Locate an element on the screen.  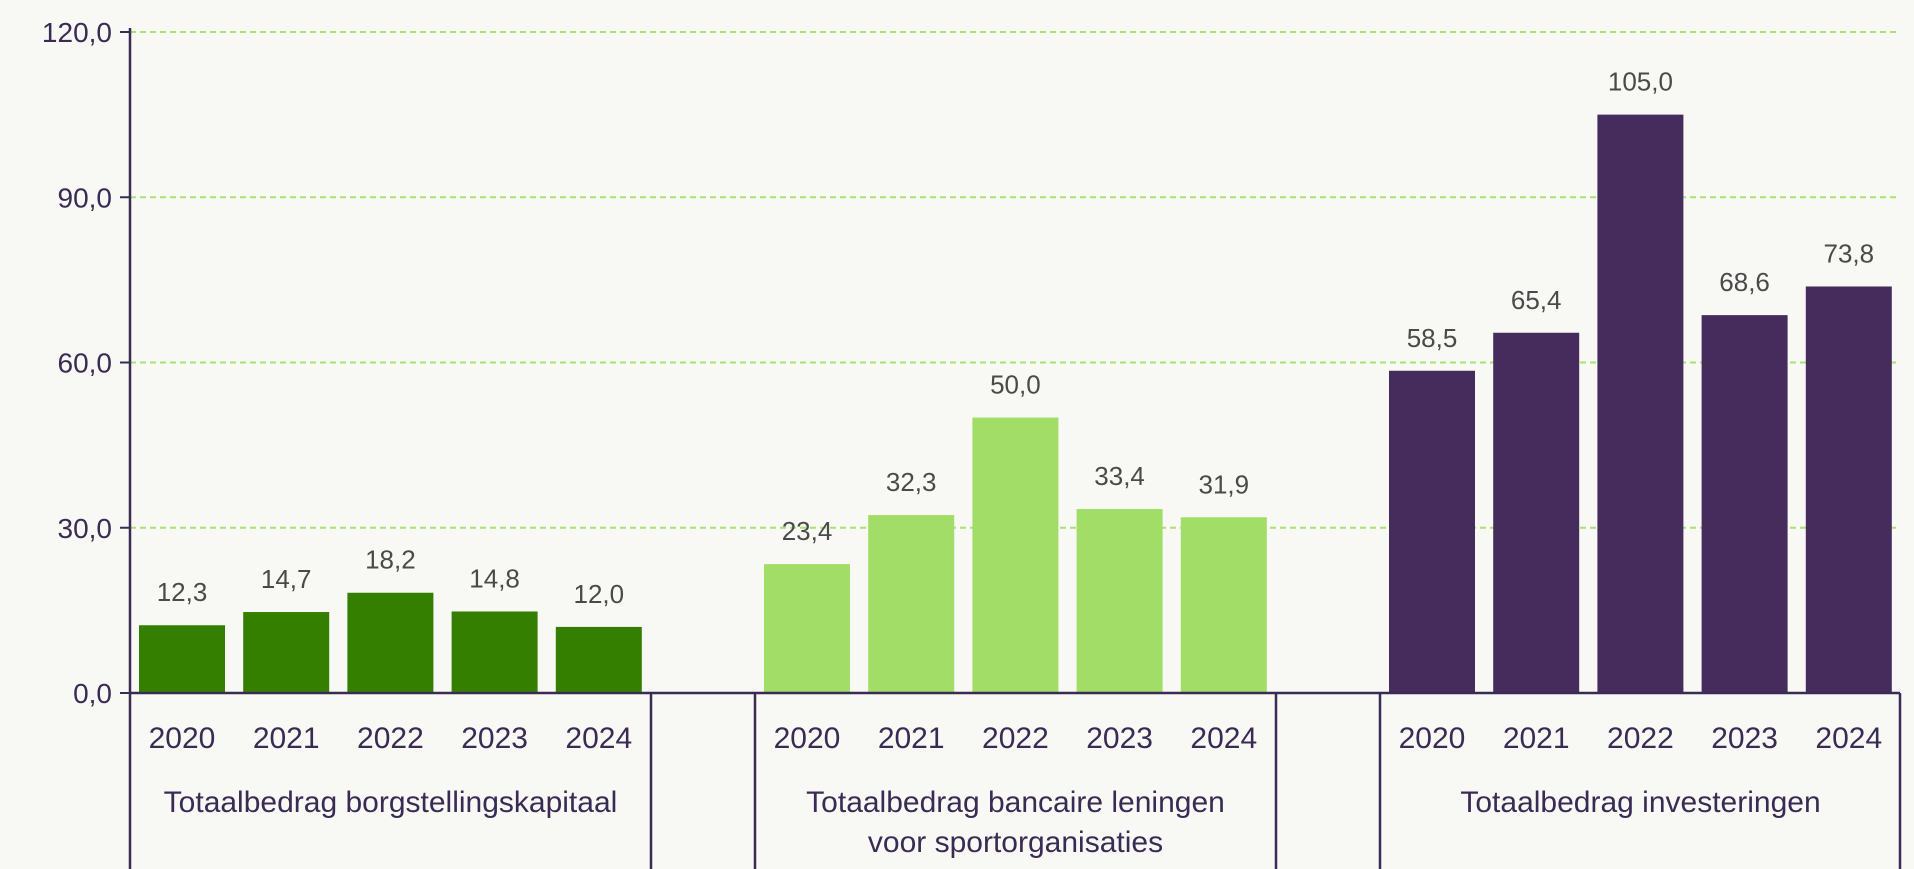
value-label: 12,0 is located at coordinates (598, 594).